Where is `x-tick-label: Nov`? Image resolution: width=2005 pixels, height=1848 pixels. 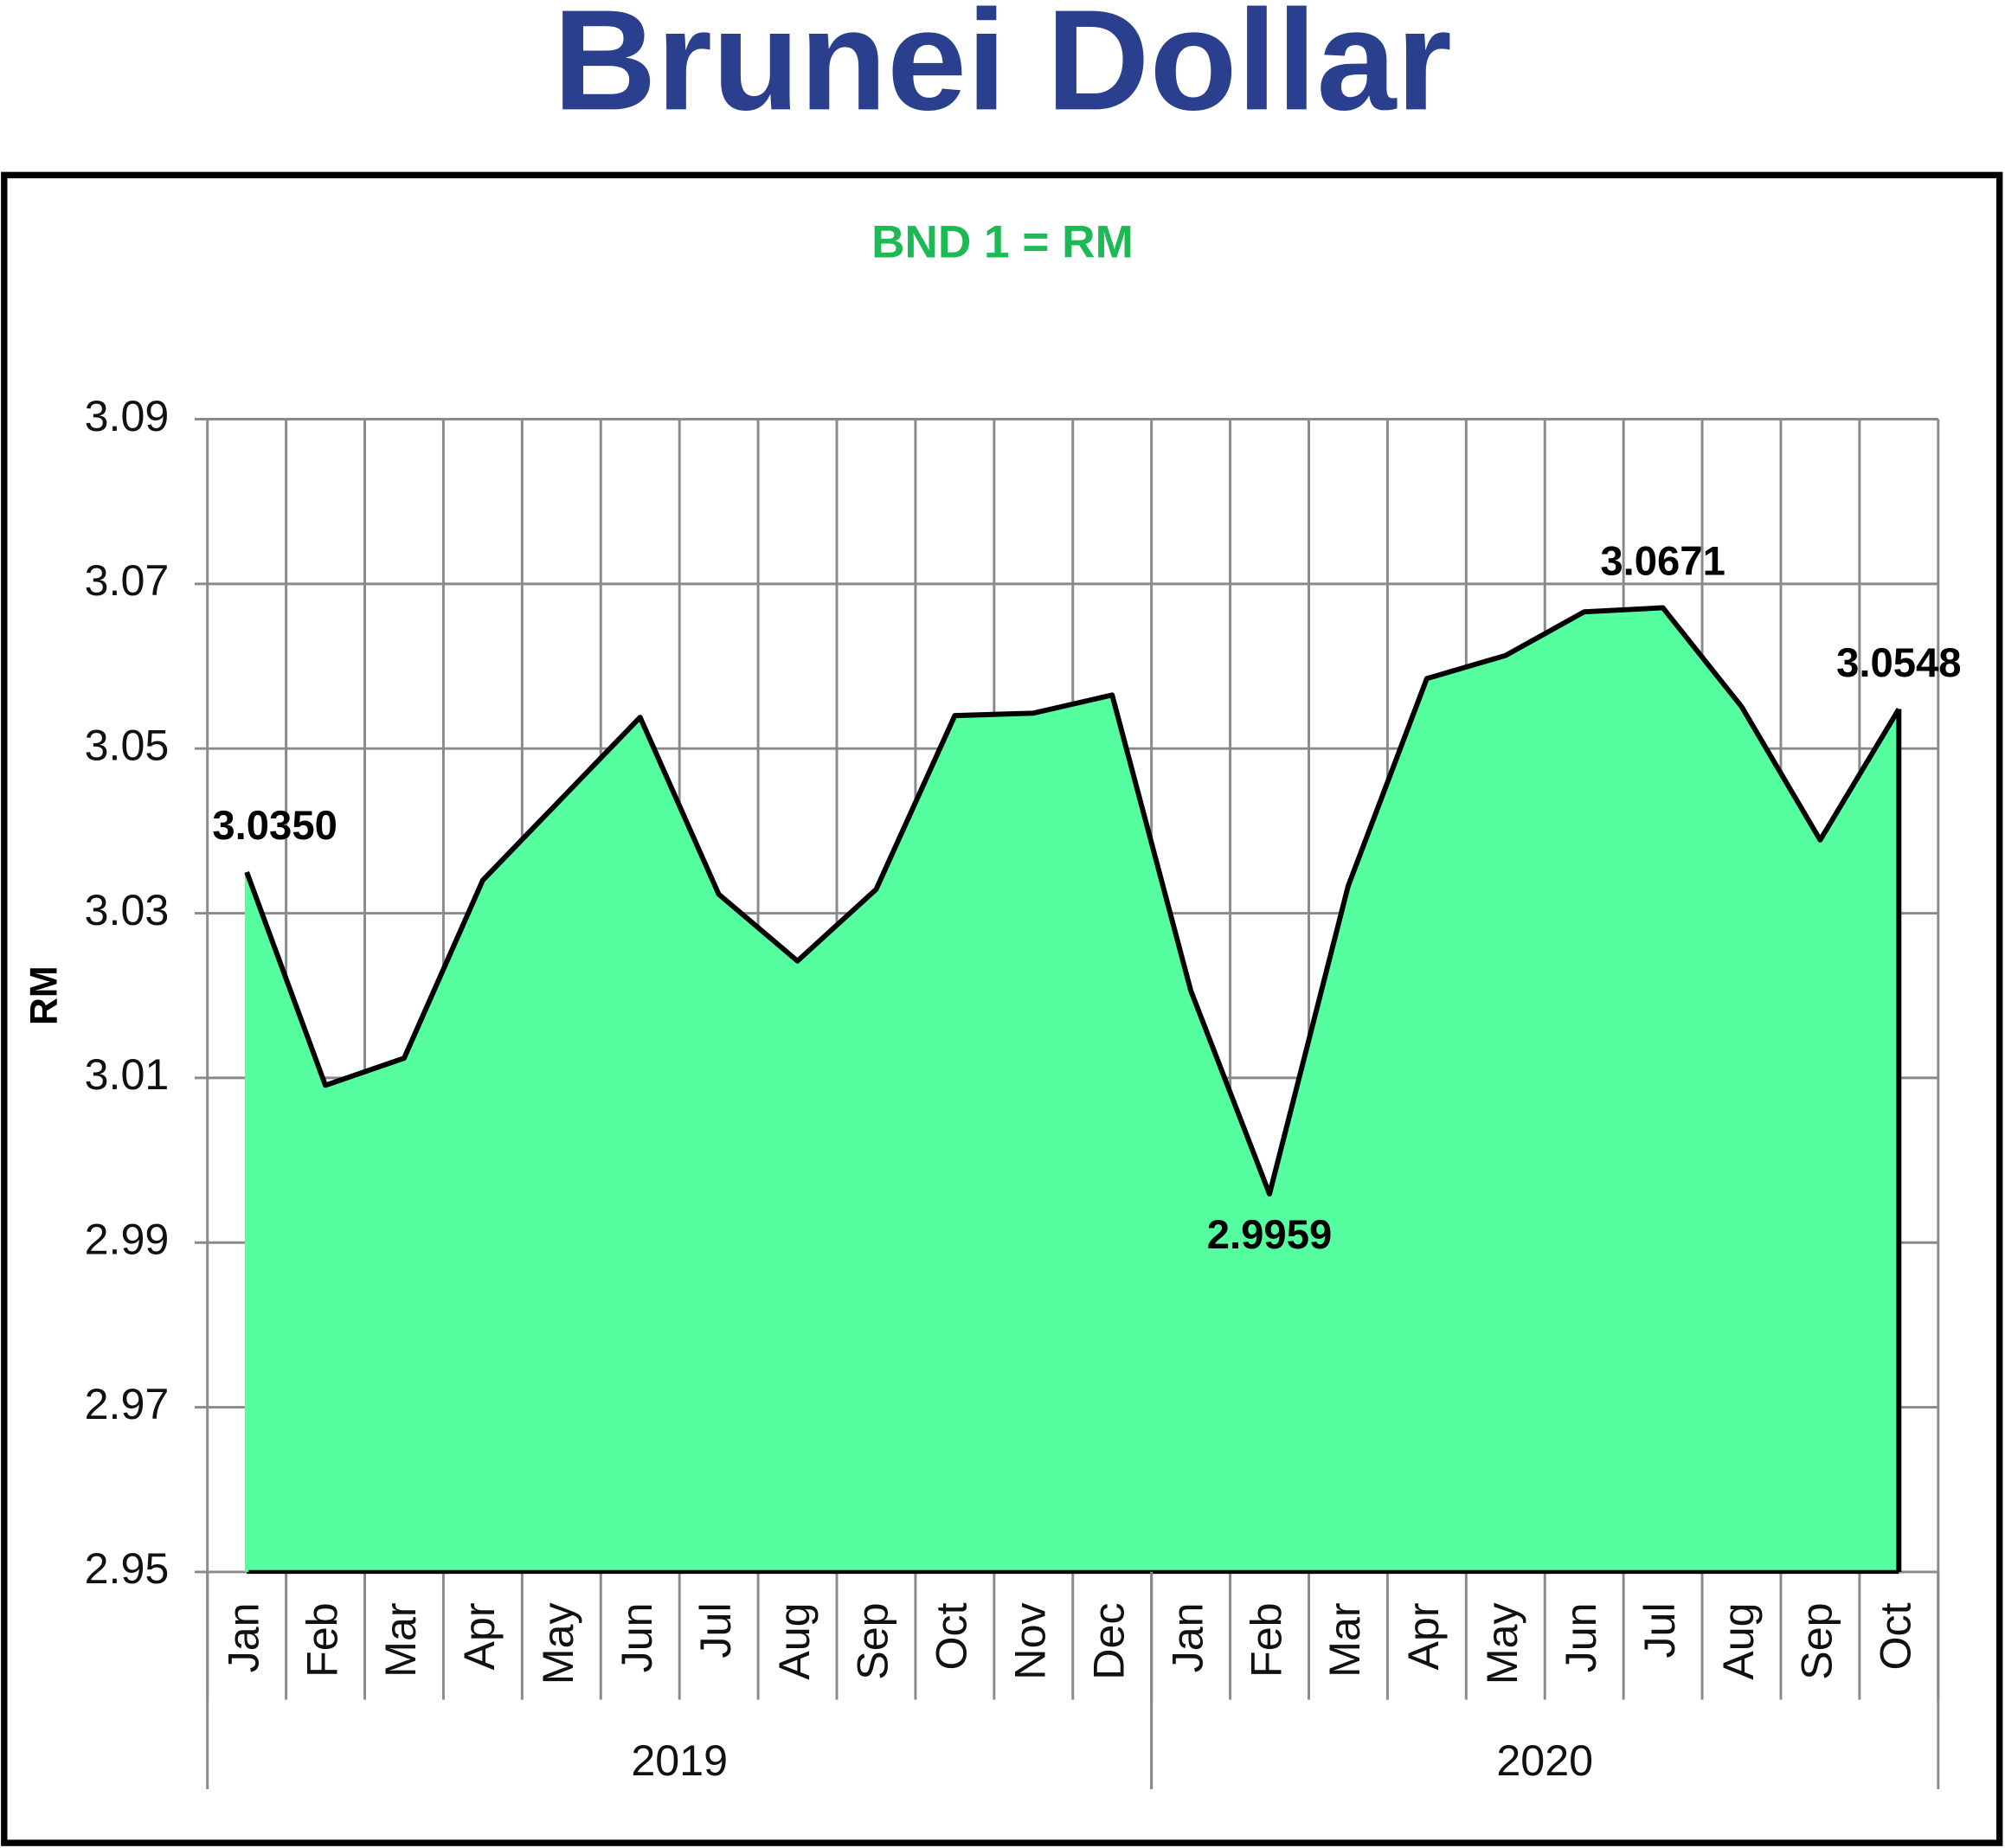
x-tick-label: Nov is located at coordinates (1030, 1640).